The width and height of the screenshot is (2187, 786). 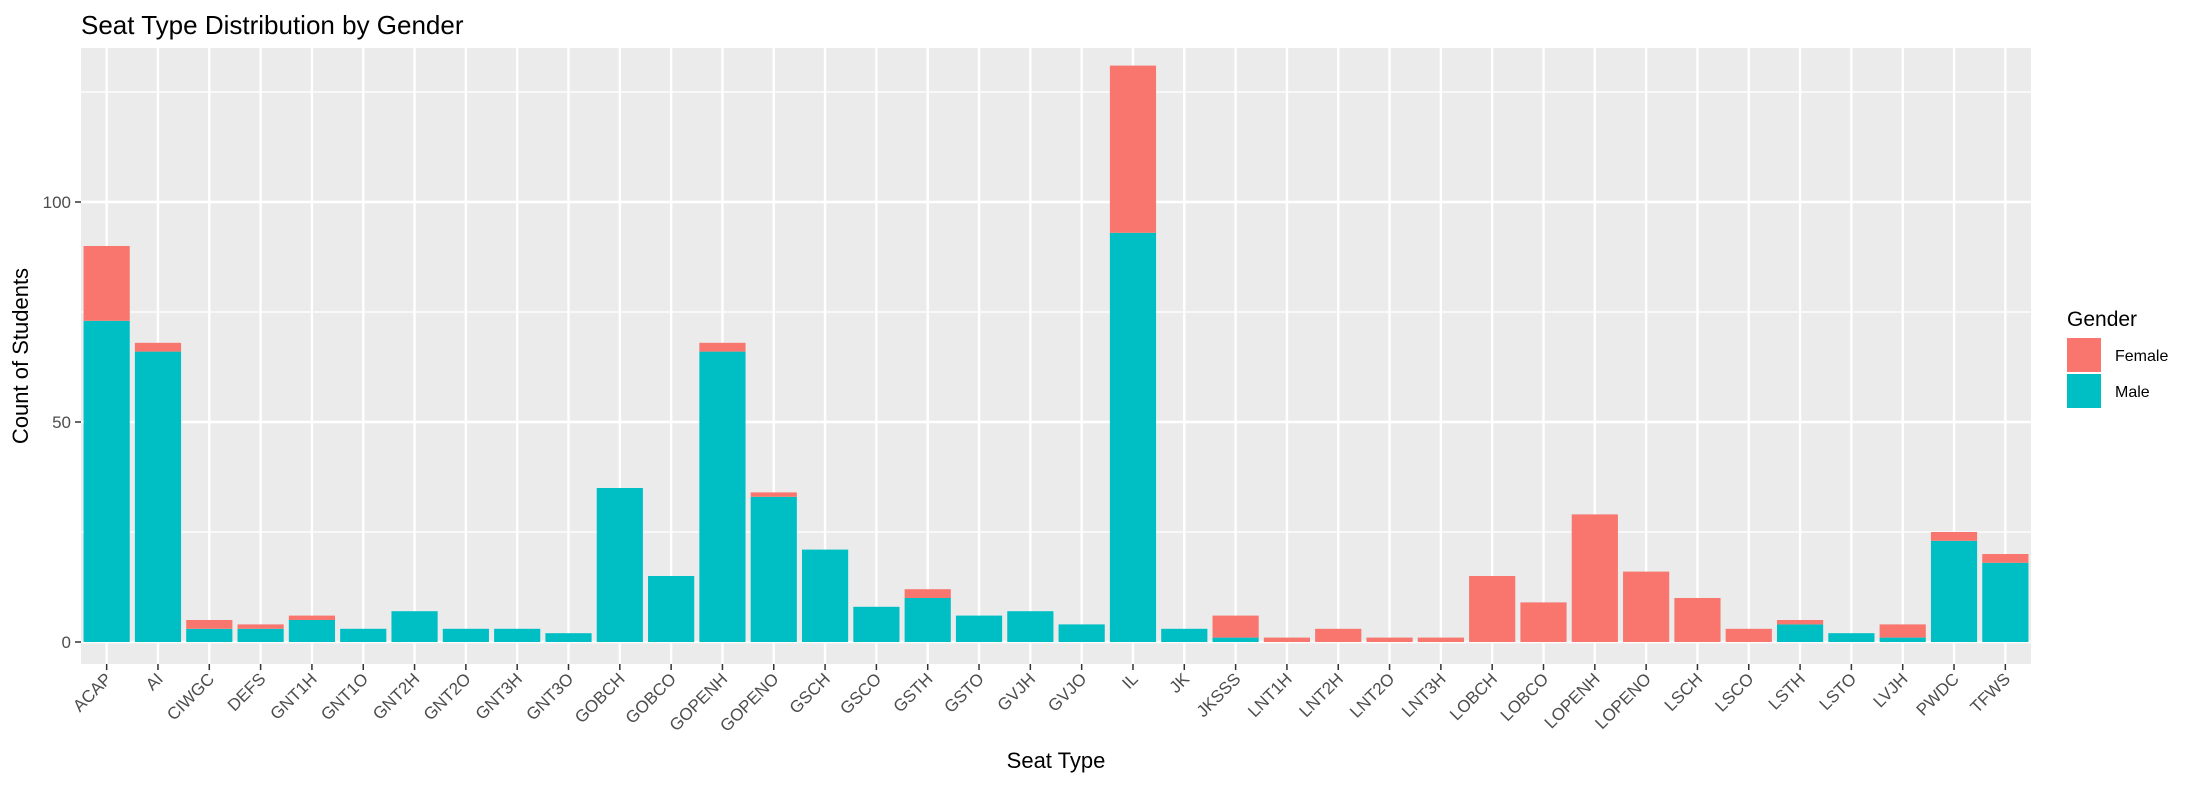 What do you see at coordinates (722, 496) in the screenshot?
I see `bar-male-gopenh` at bounding box center [722, 496].